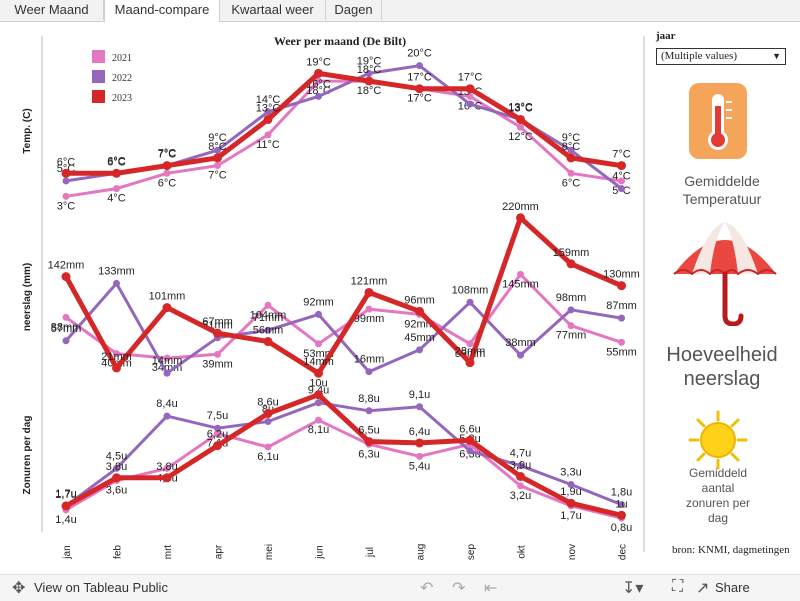  I want to click on data-label-1-2023-0: 142mm, so click(66, 266).